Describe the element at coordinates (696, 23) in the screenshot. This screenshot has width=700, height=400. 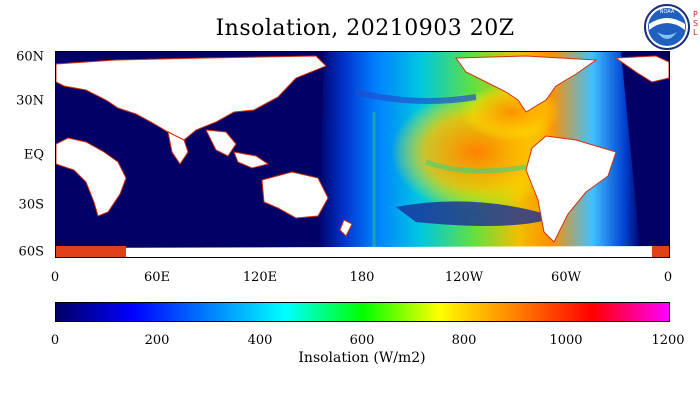
I see `psl-text: PSL` at that location.